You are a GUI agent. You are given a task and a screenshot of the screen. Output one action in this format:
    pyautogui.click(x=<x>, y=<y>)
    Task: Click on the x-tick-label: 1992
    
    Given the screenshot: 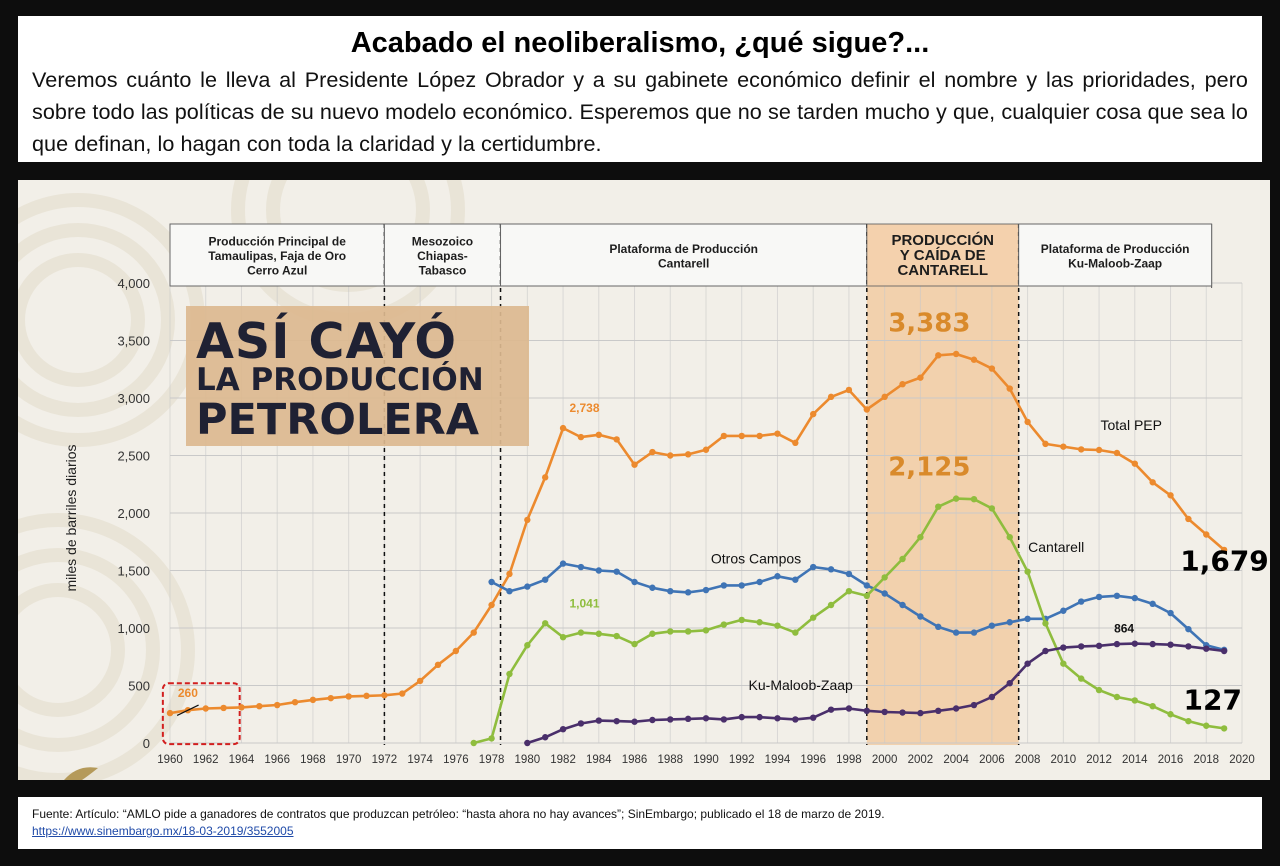 What is the action you would take?
    pyautogui.click(x=742, y=760)
    